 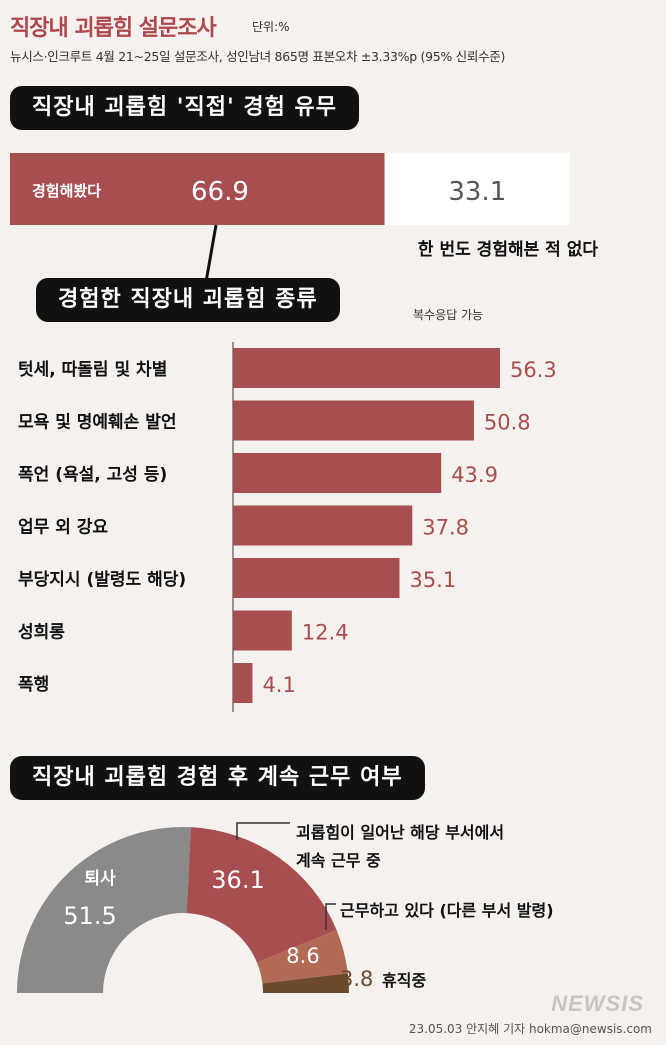 I want to click on multiple-response-note: 복수응답 가능, so click(x=448, y=315).